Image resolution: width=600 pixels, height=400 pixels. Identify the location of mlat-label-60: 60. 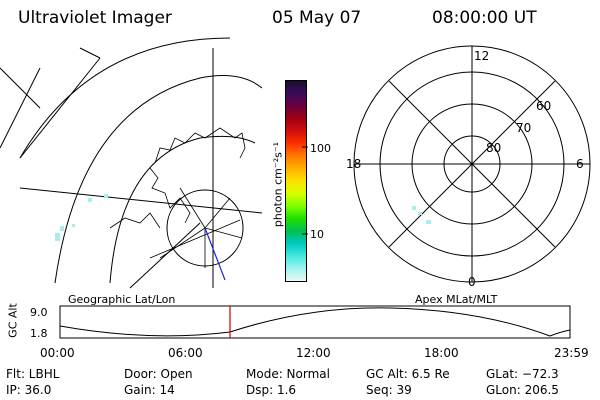
(543, 106).